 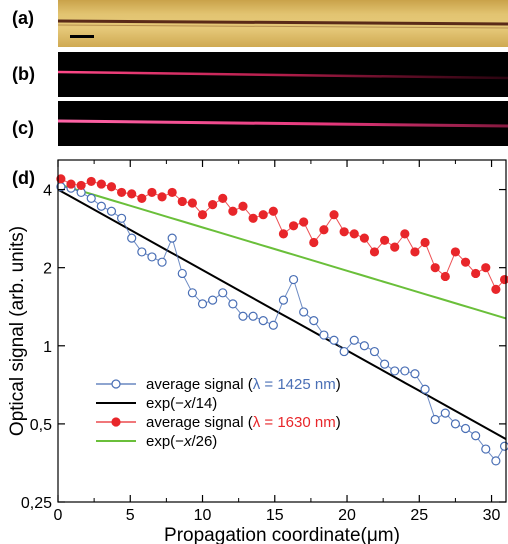 I want to click on x-tick-label: 25, so click(x=419, y=515).